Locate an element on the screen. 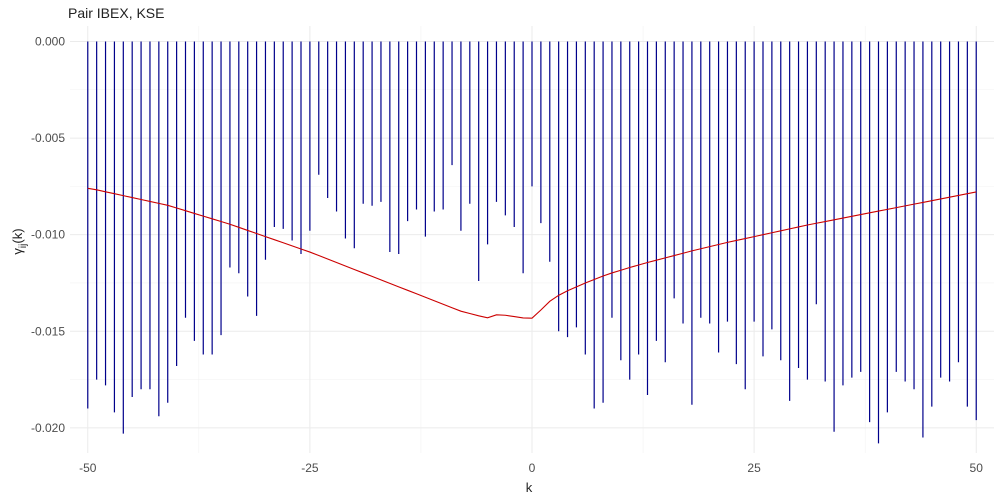  y-tick-label: -0.005 is located at coordinates (48, 138).